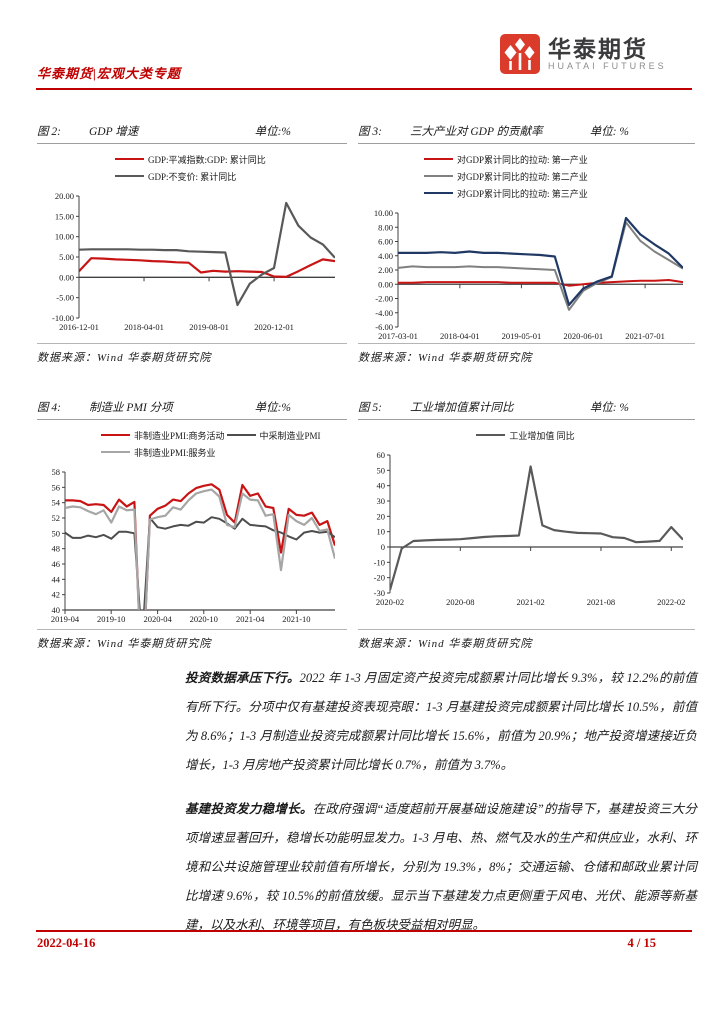  Describe the element at coordinates (385, 255) in the screenshot. I see `svg-text: 4.00` at that location.